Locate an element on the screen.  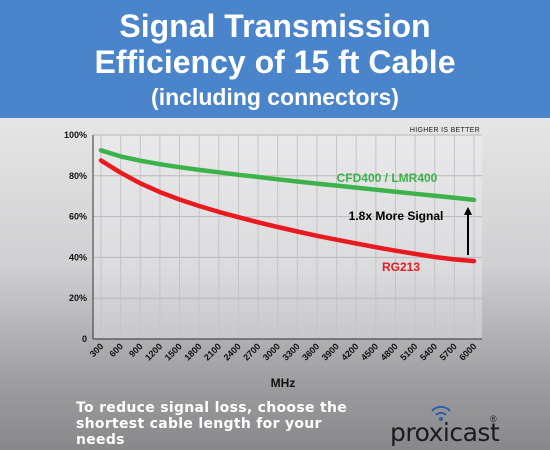
chart-title-line-2: Efficiency of 15 ft Cable is located at coordinates (275, 62).